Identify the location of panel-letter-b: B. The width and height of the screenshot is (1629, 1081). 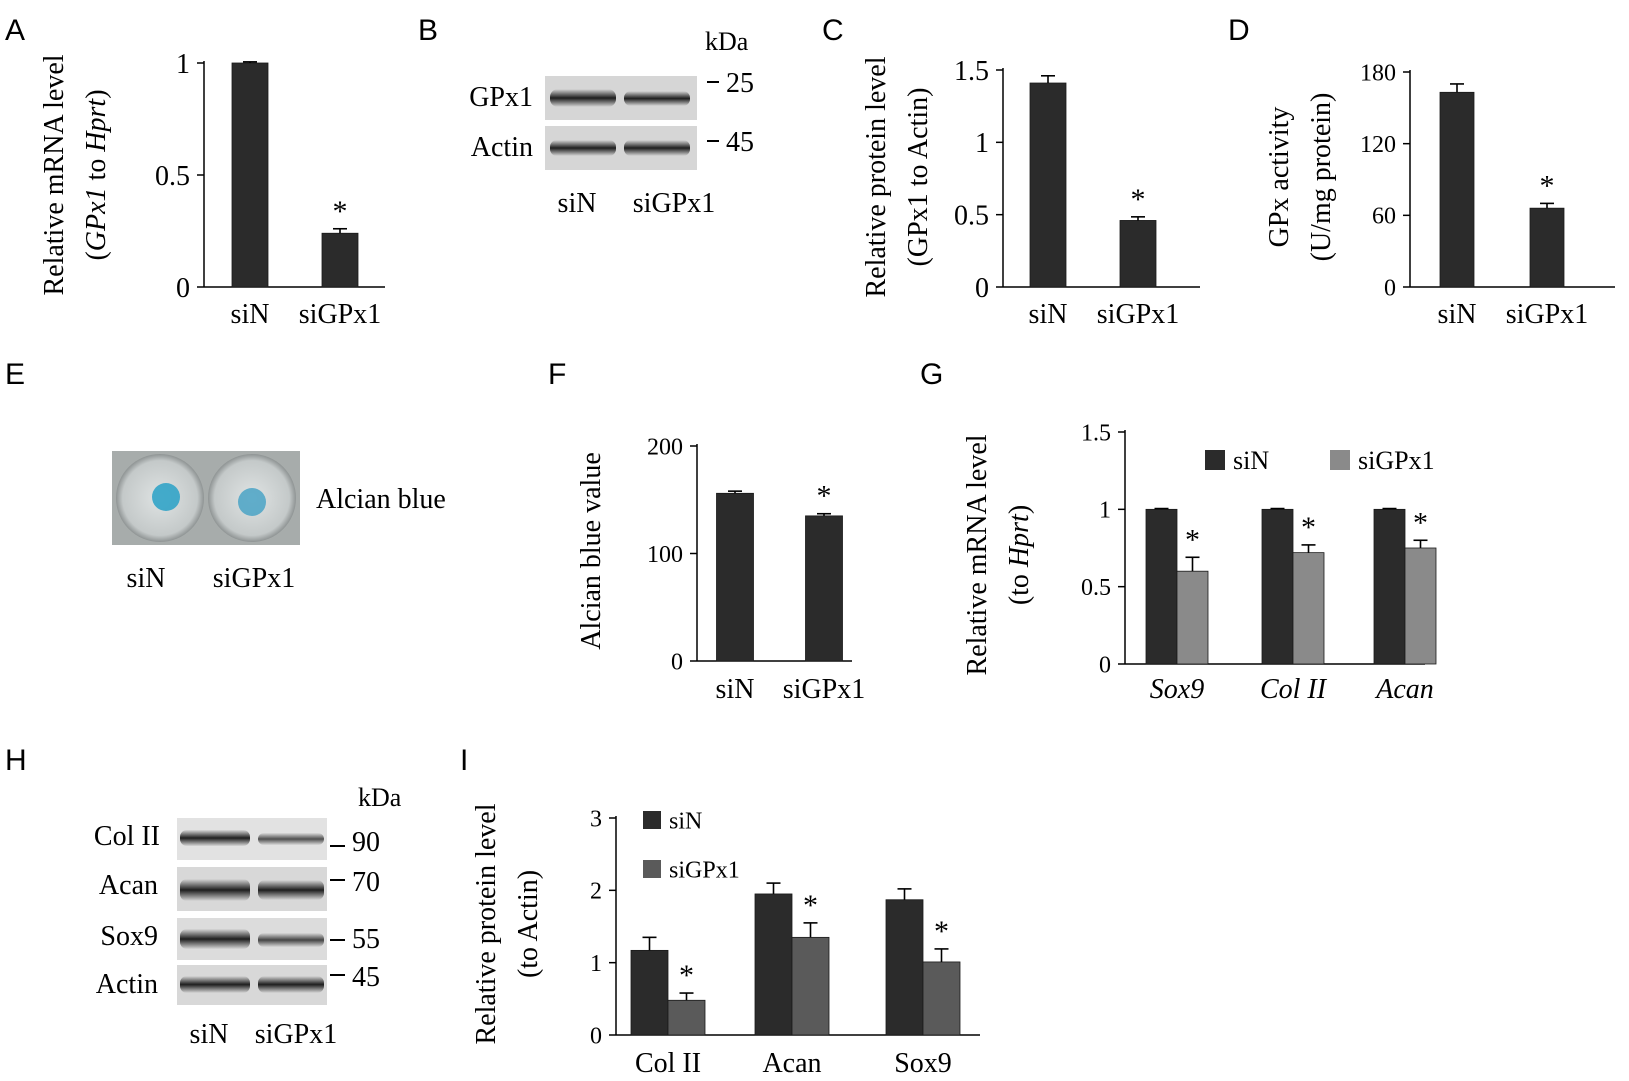
(428, 30).